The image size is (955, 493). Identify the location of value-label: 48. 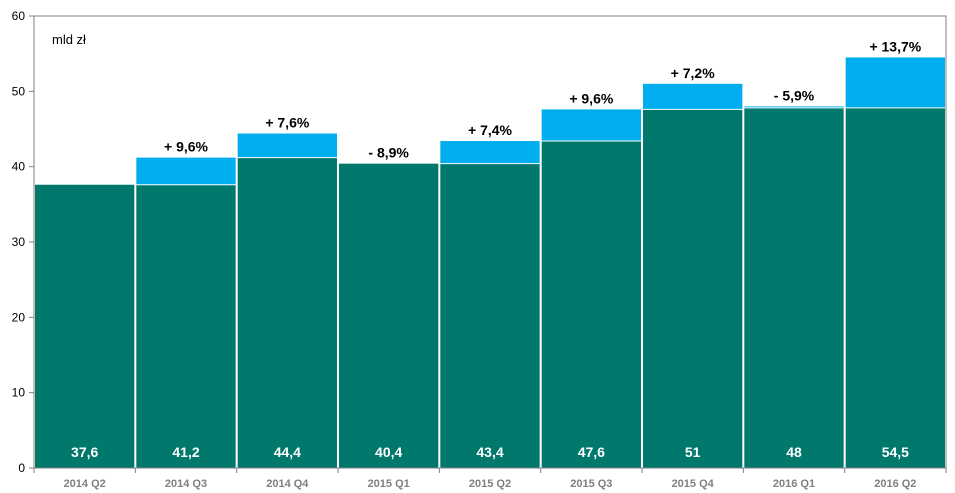
(794, 452).